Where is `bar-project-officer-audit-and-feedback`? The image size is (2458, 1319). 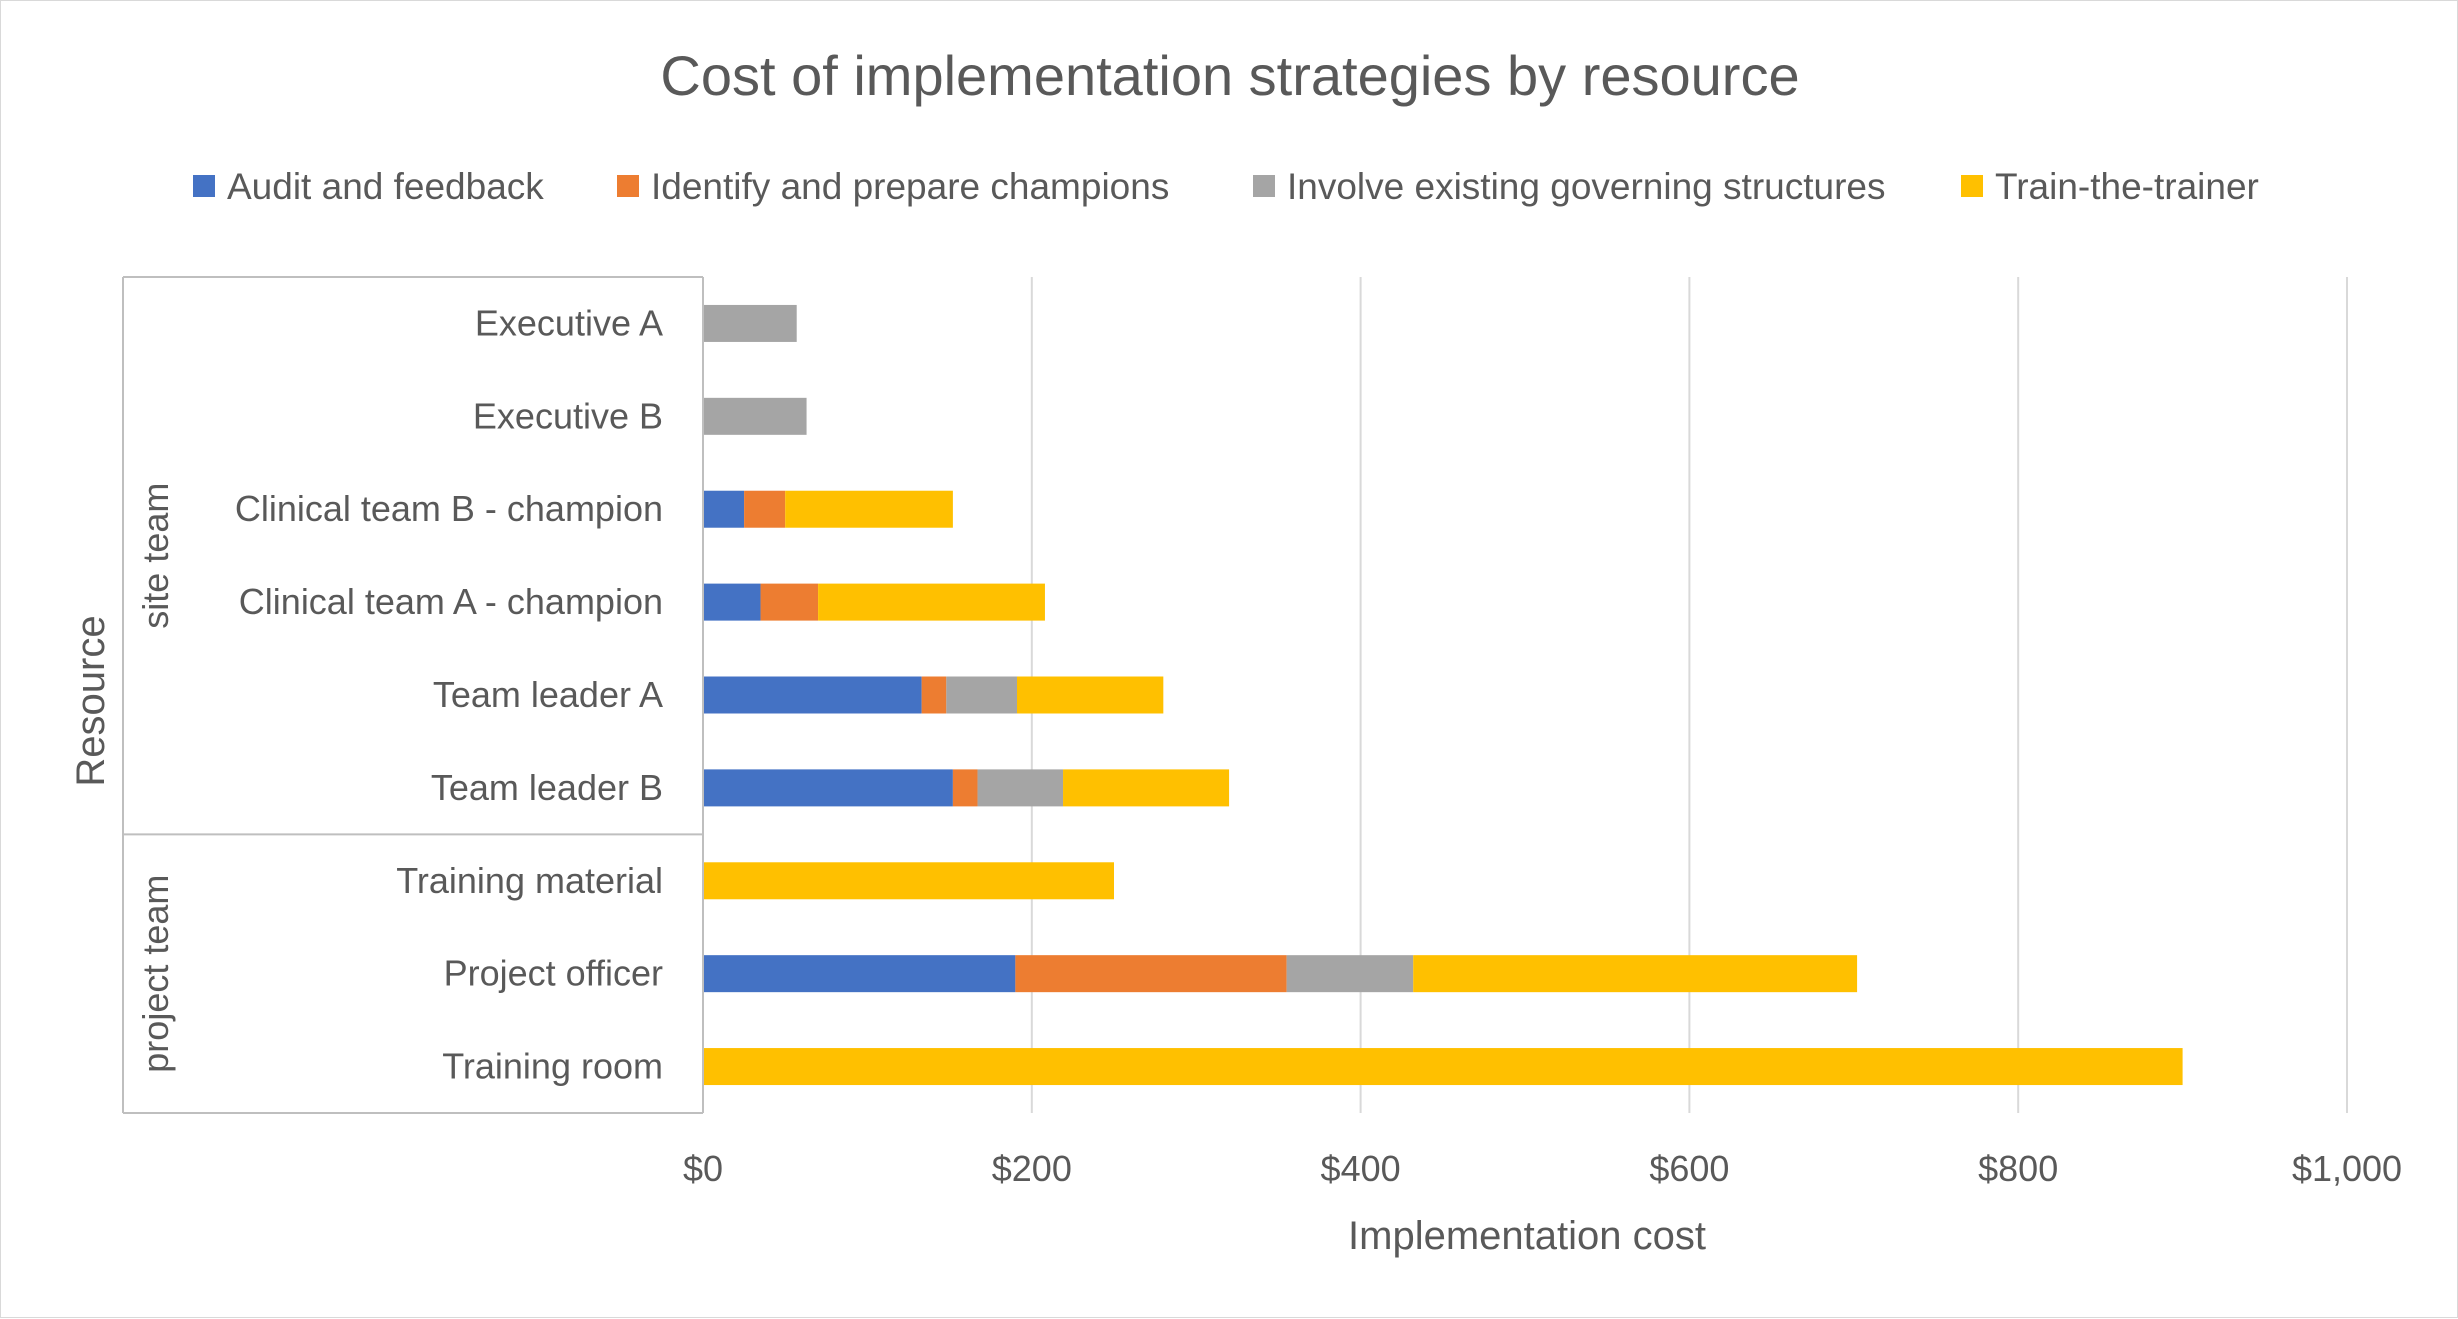
bar-project-officer-audit-and-feedback is located at coordinates (859, 974).